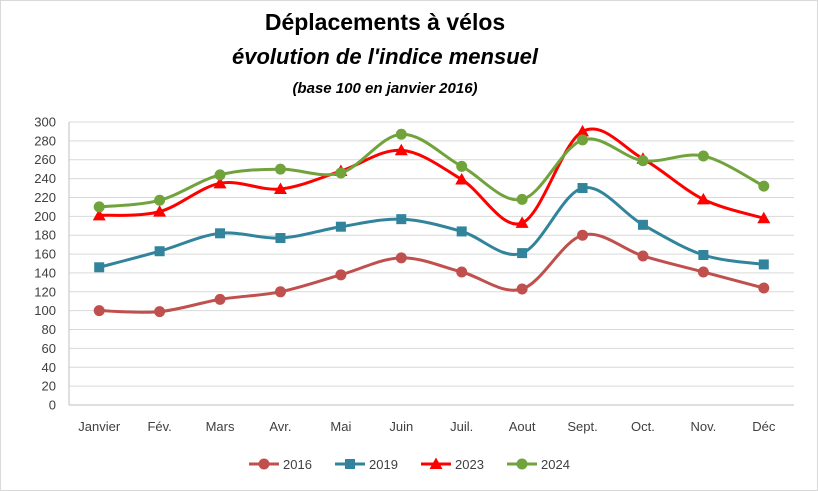 Image resolution: width=818 pixels, height=491 pixels. What do you see at coordinates (385, 22) in the screenshot?
I see `chart-title: Déplacements à vélos` at bounding box center [385, 22].